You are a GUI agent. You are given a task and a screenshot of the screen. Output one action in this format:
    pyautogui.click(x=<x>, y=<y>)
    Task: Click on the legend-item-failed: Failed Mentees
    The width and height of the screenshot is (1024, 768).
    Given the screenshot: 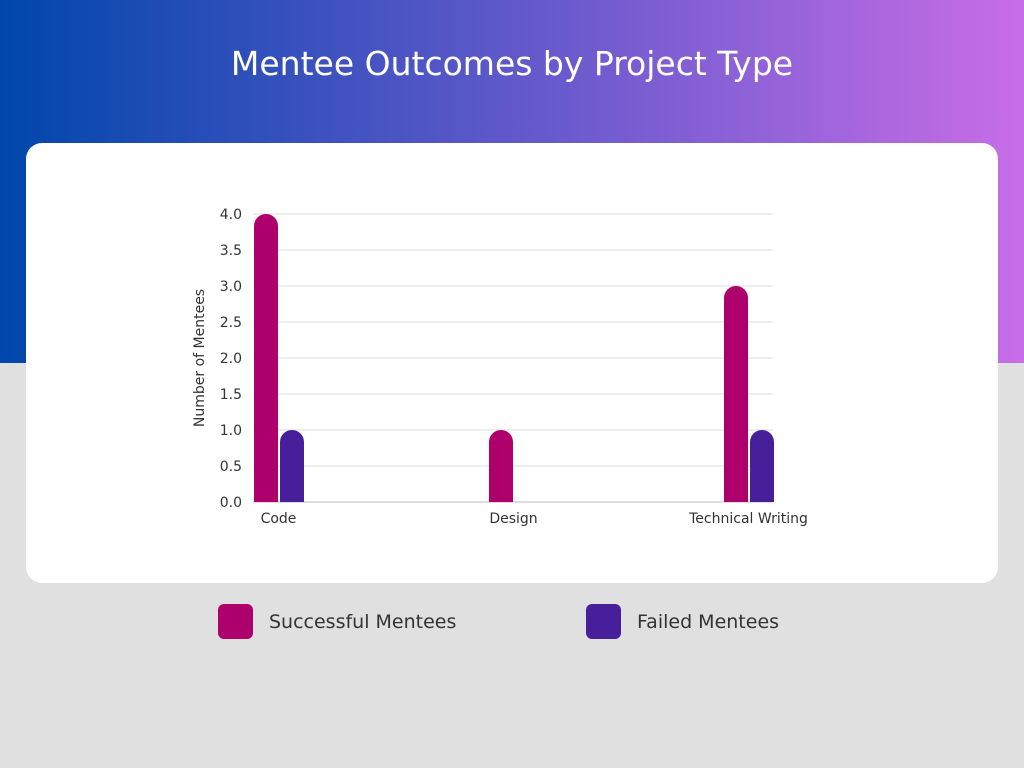 What is the action you would take?
    pyautogui.click(x=682, y=621)
    